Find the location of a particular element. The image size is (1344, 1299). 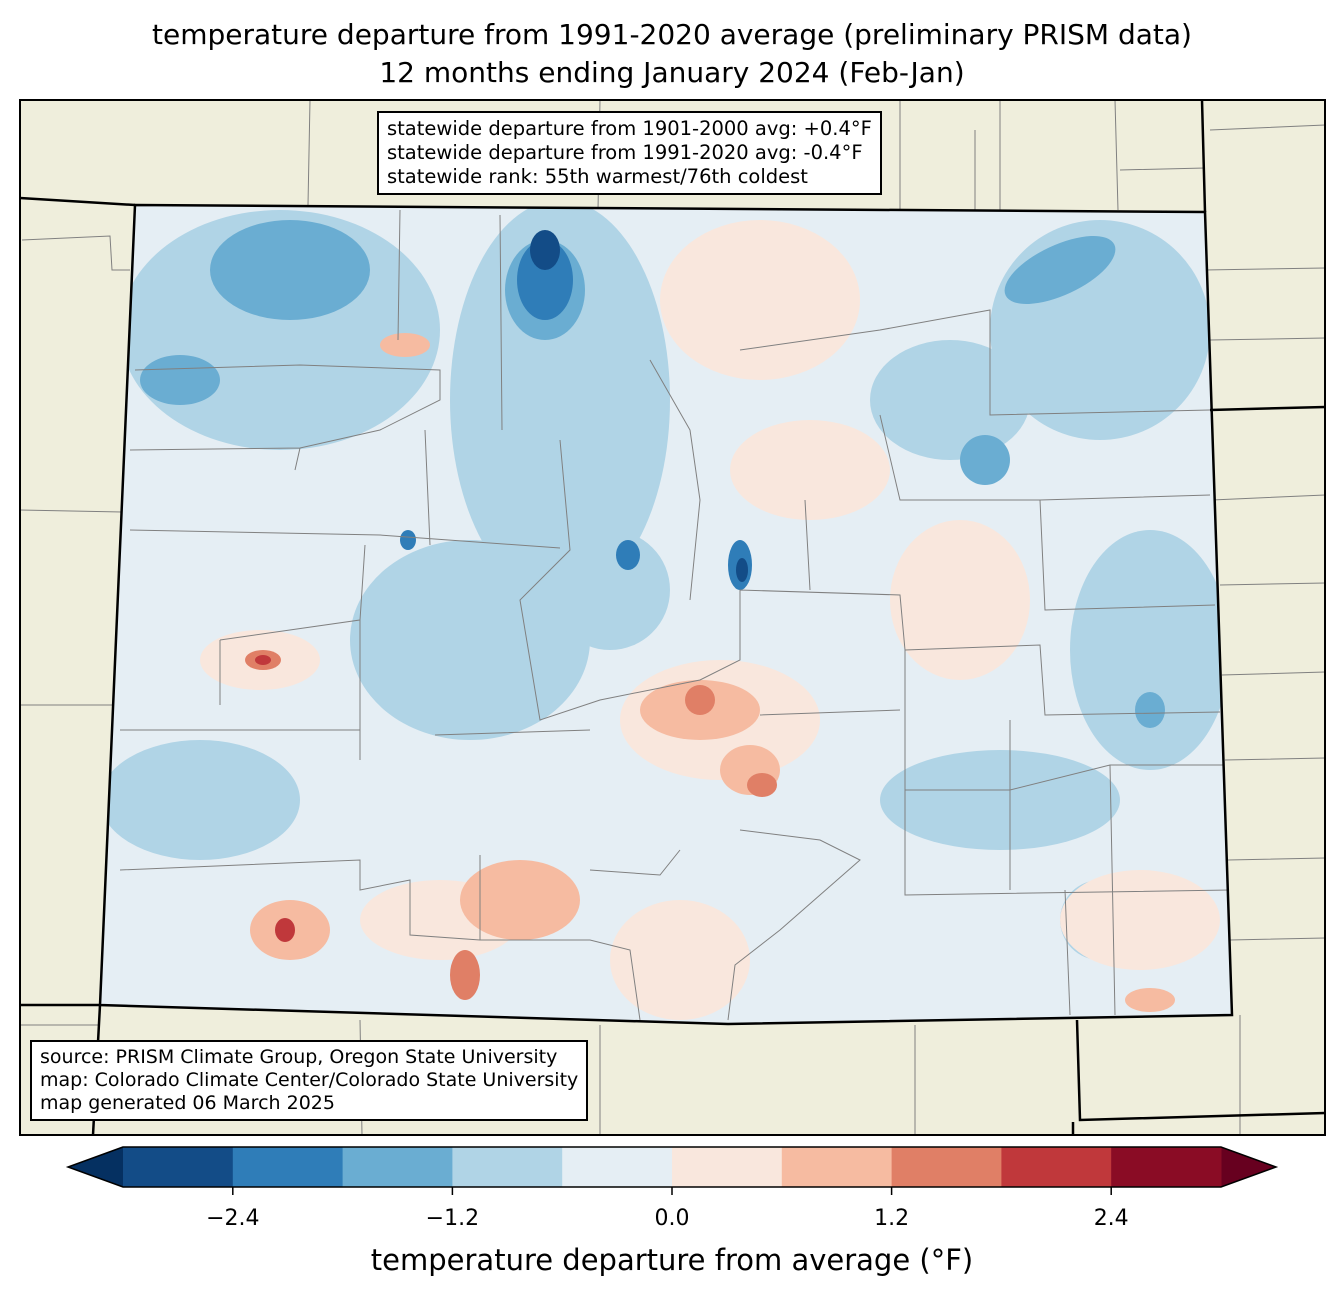

colorbar-tick-label: 2.4 is located at coordinates (1111, 1218).